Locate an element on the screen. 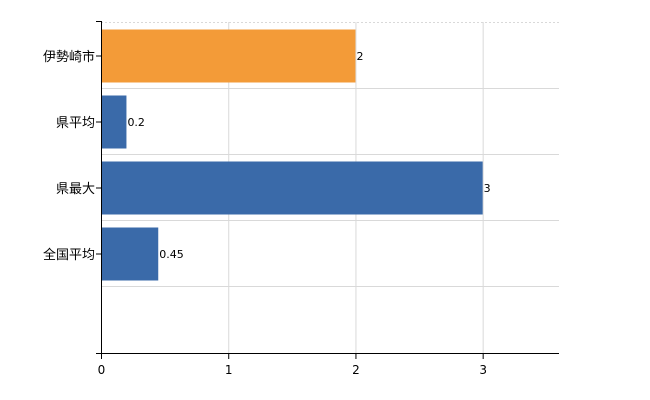  data-label-3: 0.45 is located at coordinates (171, 254).